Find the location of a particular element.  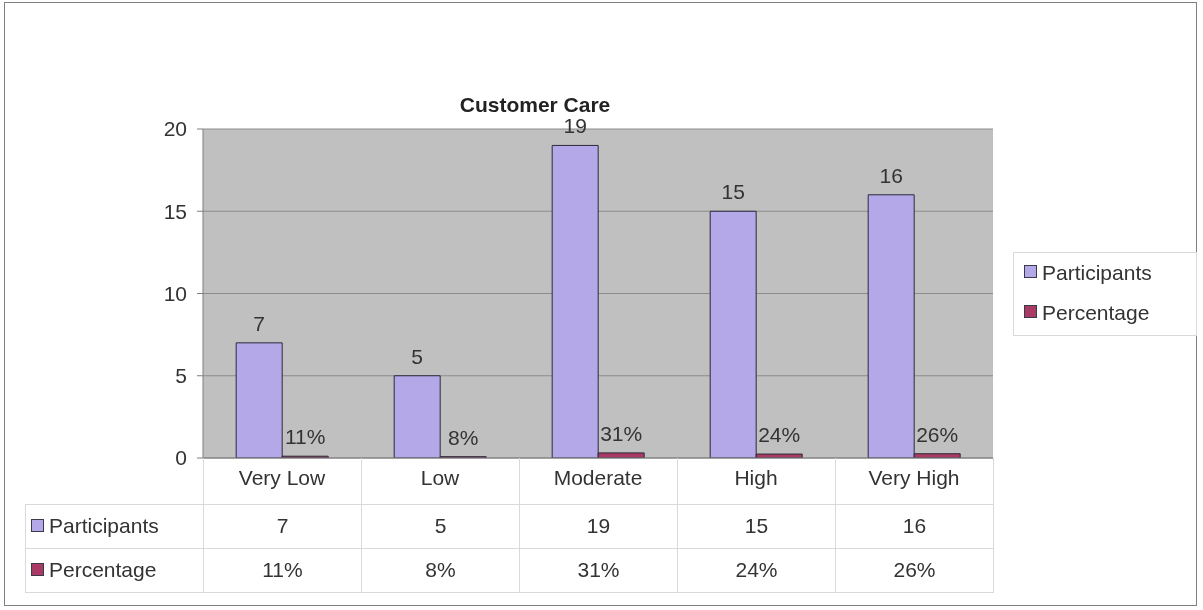

data-label: 24% is located at coordinates (756, 570).